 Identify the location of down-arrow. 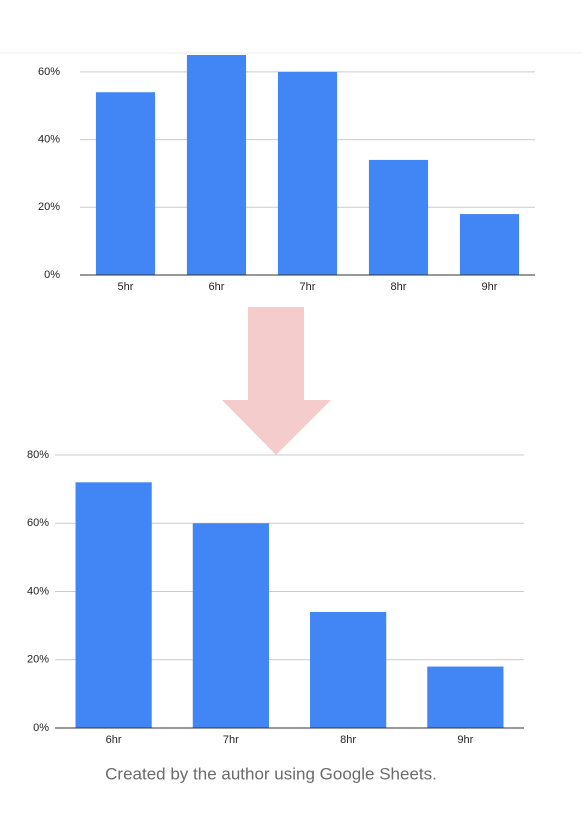
(276, 381).